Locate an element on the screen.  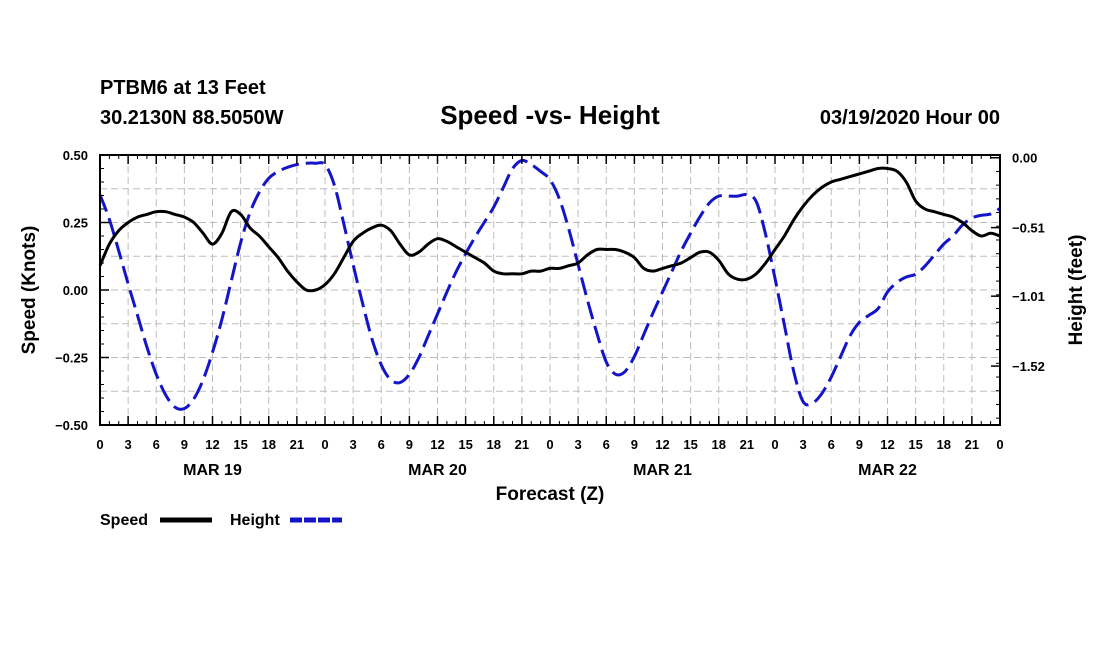
y2-tick-label: −1.52 is located at coordinates (1028, 366).